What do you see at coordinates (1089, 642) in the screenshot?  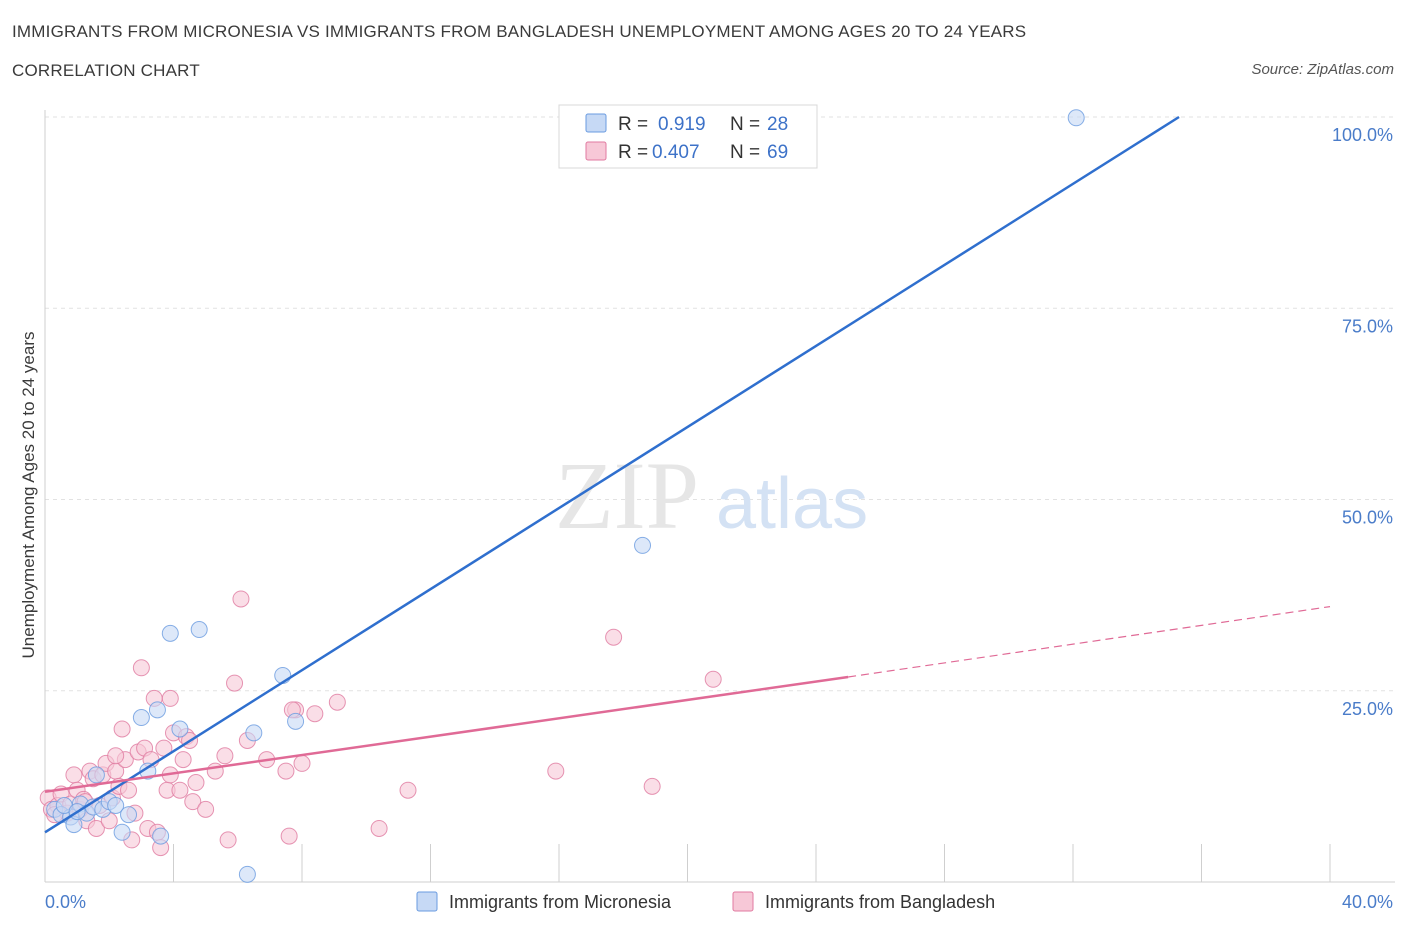 I see `trend-line-extension-bangladesh` at bounding box center [1089, 642].